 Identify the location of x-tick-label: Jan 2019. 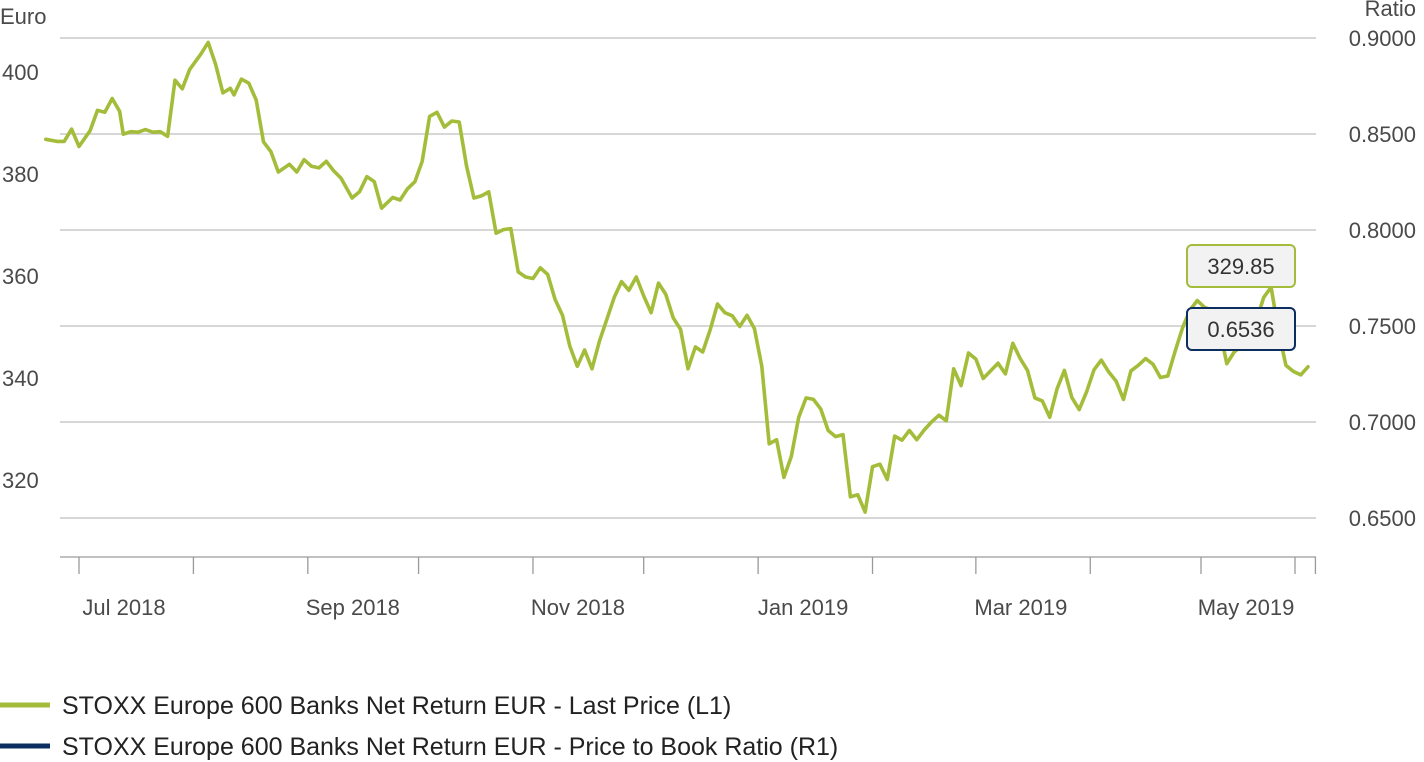
(803, 607).